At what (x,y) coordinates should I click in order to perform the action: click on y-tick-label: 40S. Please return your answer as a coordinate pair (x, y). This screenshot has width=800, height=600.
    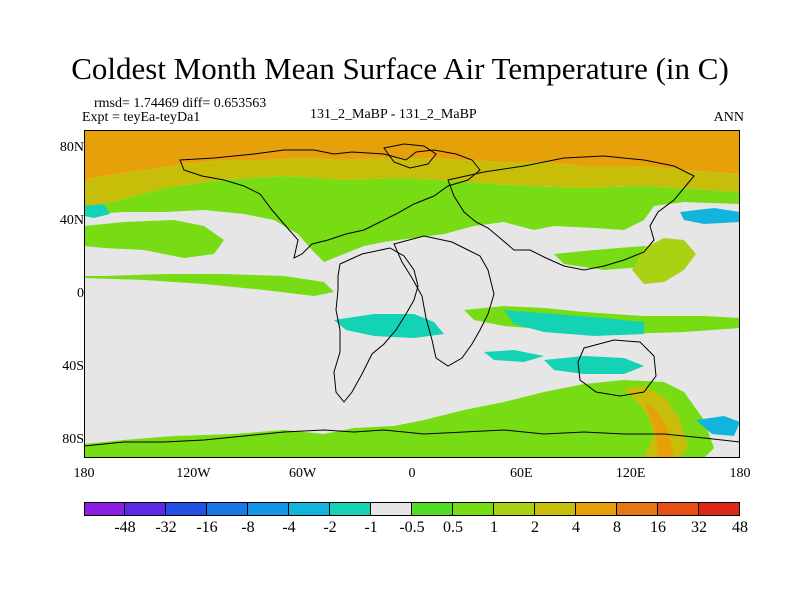
    Looking at the image, I should click on (73, 366).